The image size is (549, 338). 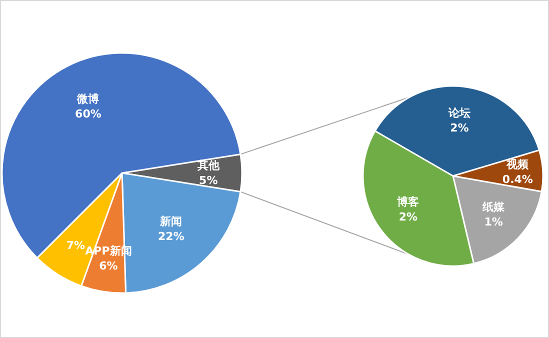 I want to click on data-label: 22%, so click(x=171, y=236).